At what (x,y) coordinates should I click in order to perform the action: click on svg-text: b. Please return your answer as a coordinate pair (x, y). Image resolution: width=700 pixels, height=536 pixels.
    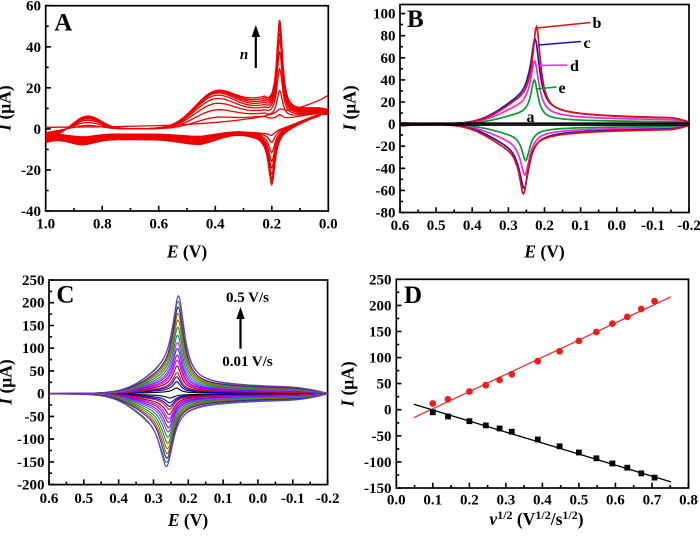
    Looking at the image, I should click on (597, 23).